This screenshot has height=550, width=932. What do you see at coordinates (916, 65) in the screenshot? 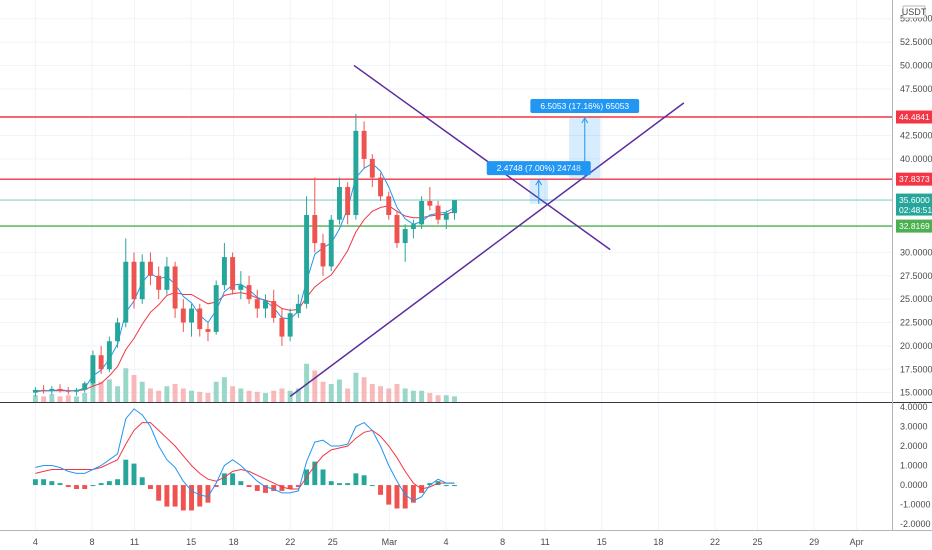
I see `y-tick-label: 50.0000` at bounding box center [916, 65].